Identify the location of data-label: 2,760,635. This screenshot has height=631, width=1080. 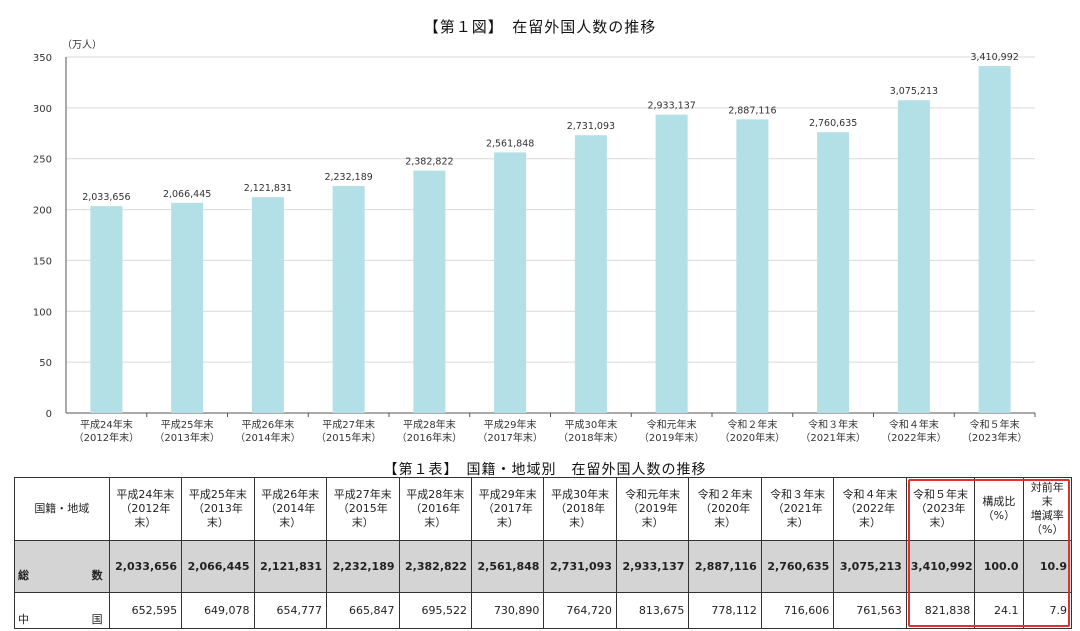
(833, 123).